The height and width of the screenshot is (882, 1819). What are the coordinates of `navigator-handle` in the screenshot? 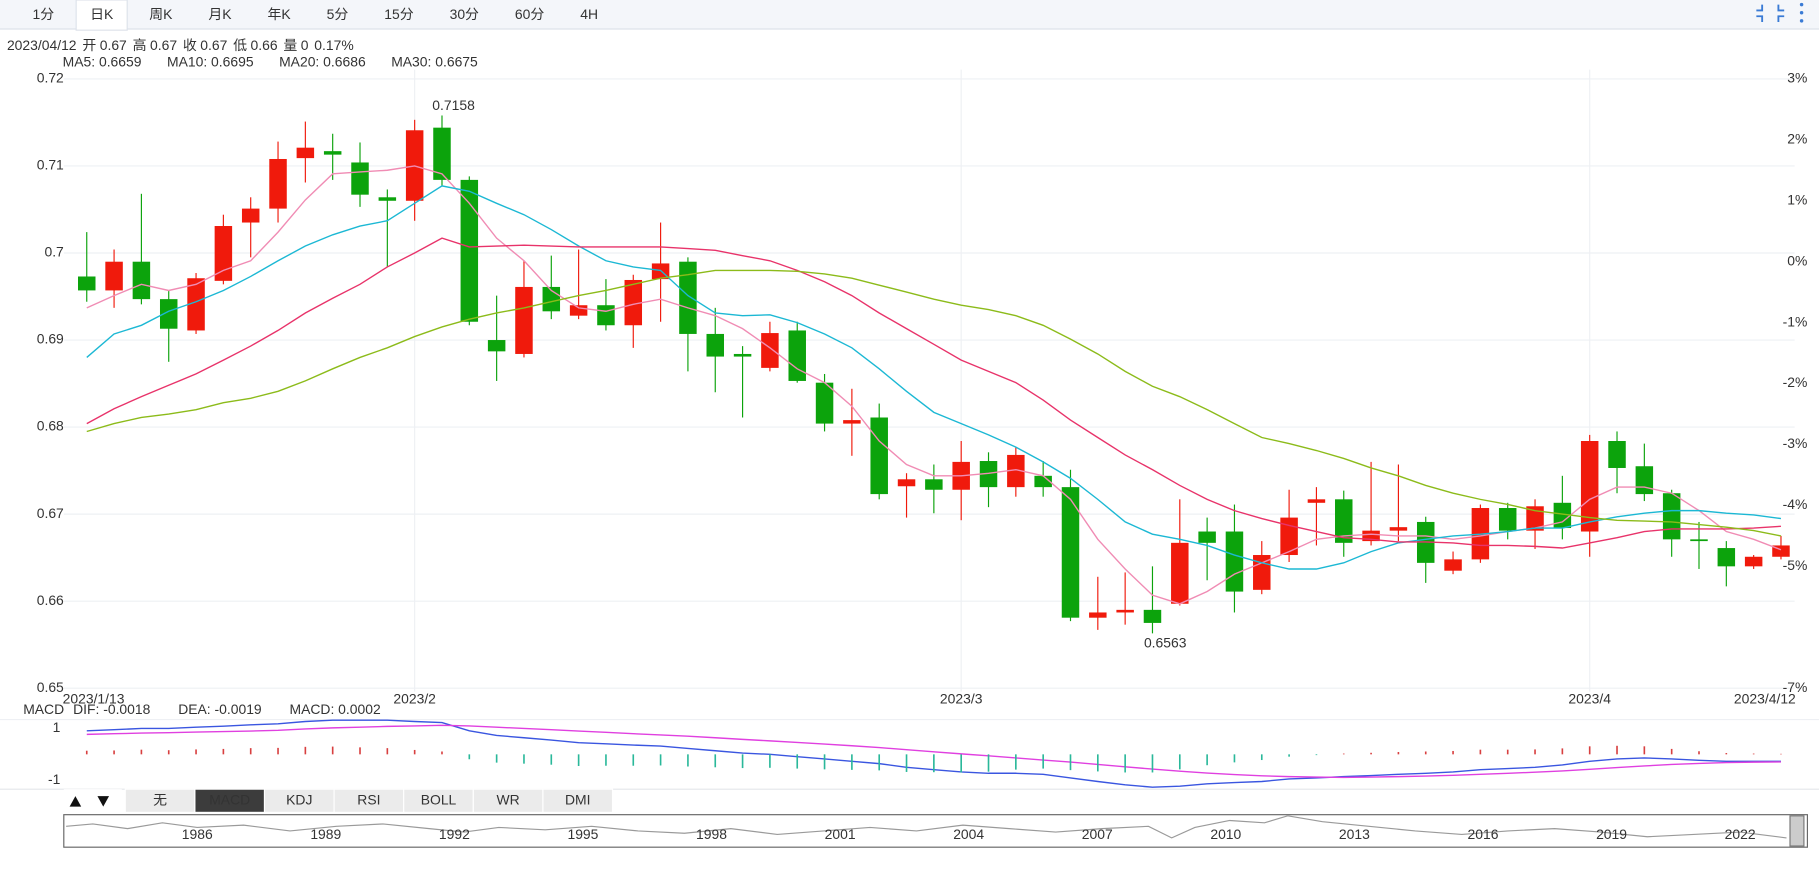 It's located at (1797, 831).